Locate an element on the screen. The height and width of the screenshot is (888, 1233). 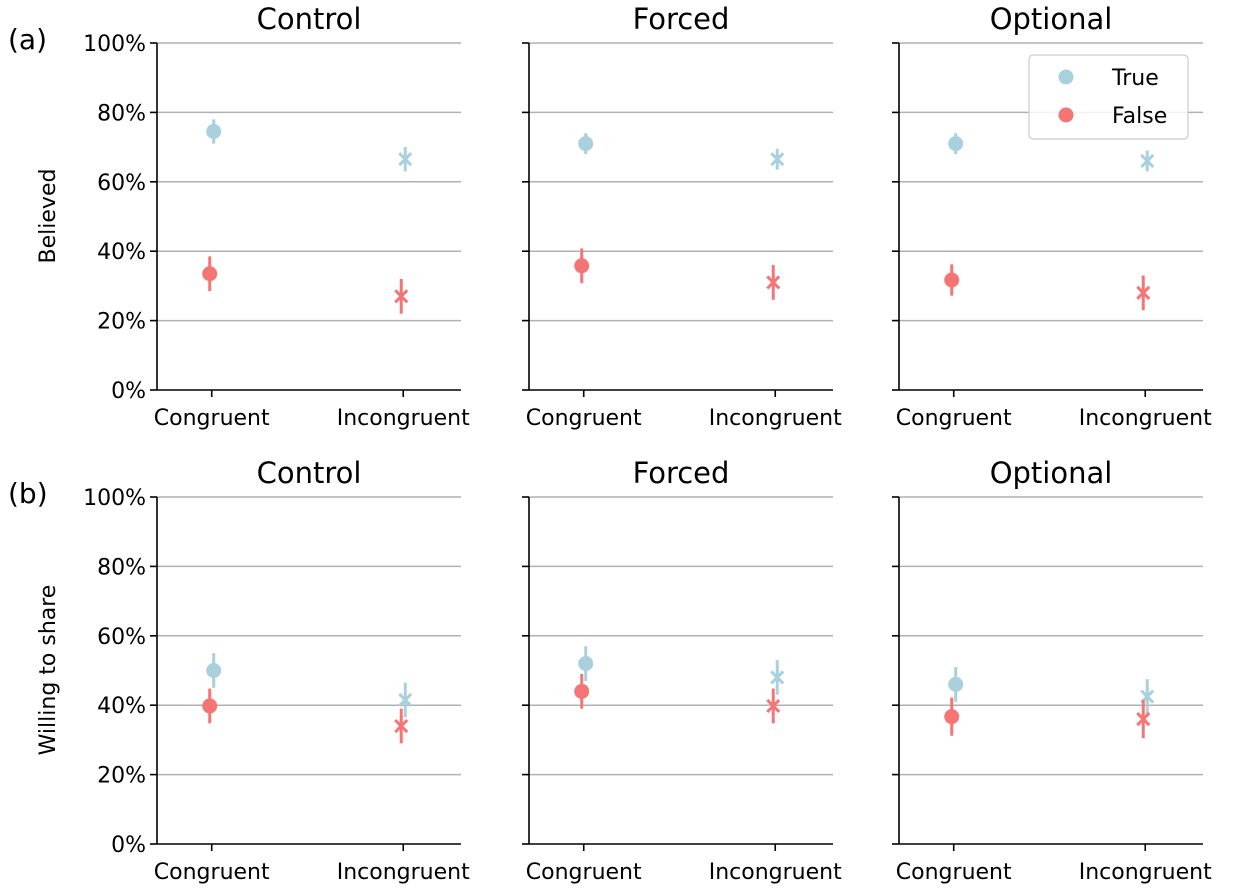
y-axis-label-bottom: Willing to share is located at coordinates (48, 670).